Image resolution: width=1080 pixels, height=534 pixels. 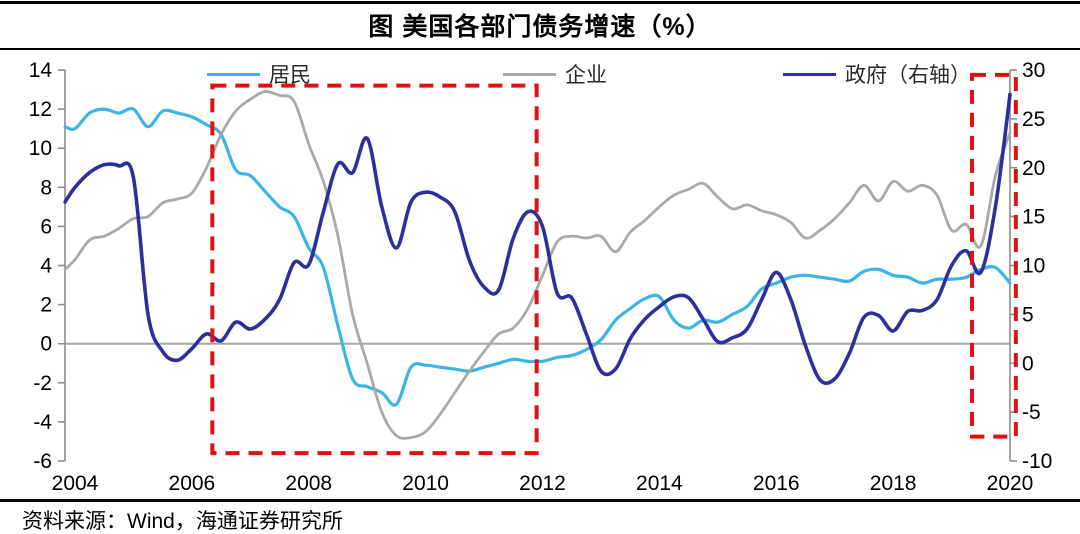 What do you see at coordinates (182, 521) in the screenshot?
I see `source-note: 资料来源：Wind，海通证券研究所` at bounding box center [182, 521].